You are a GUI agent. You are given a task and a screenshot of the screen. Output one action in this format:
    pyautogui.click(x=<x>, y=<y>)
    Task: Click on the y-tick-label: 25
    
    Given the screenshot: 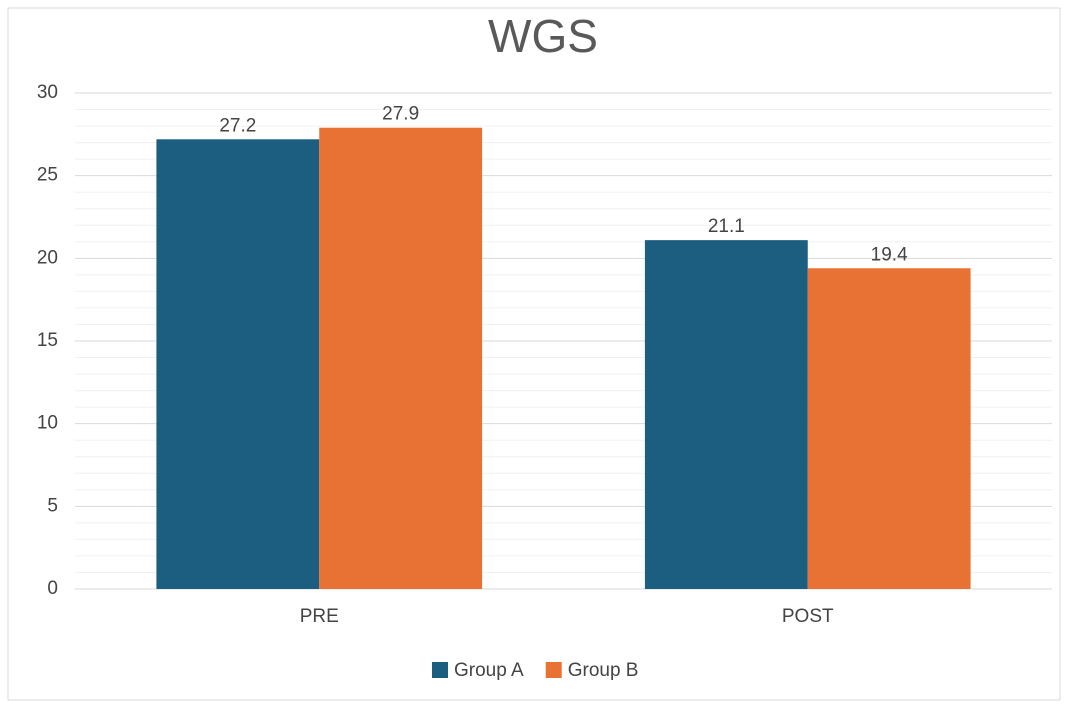 What is the action you would take?
    pyautogui.click(x=47, y=175)
    